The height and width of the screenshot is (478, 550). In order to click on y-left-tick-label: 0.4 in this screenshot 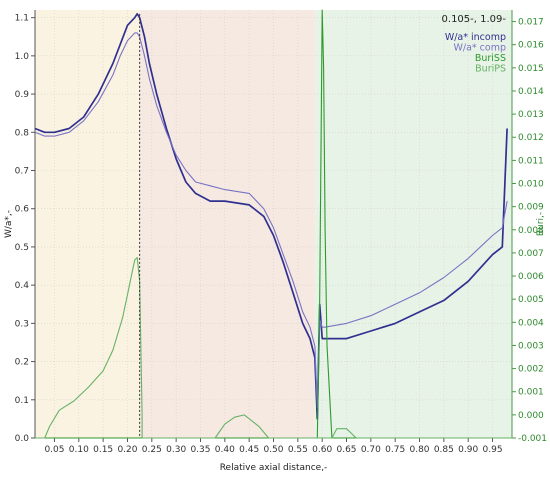, I will do `click(22, 286)`.